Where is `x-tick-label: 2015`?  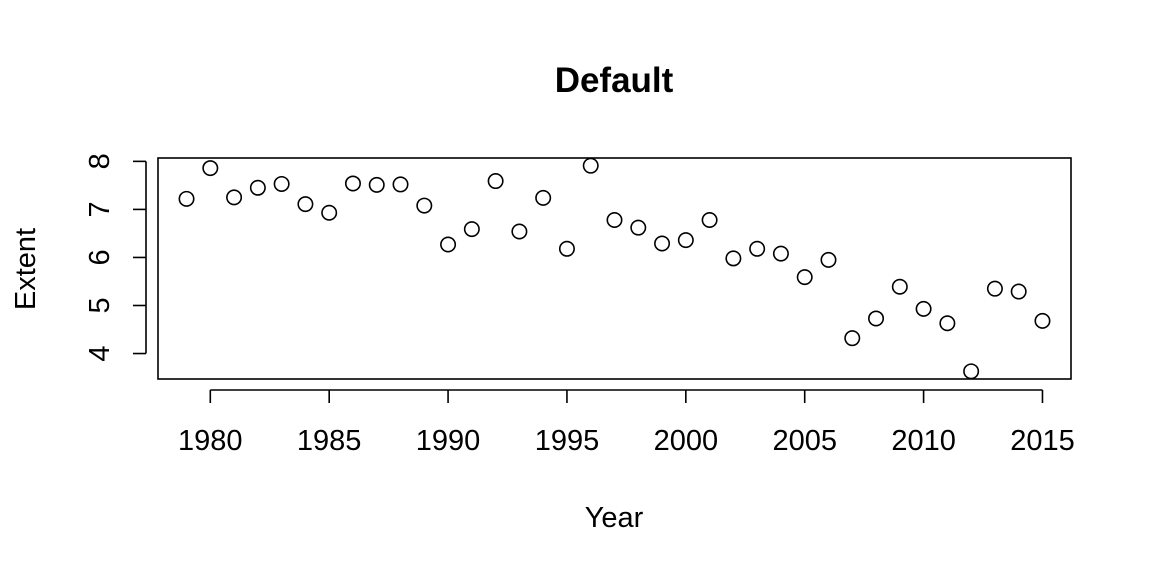
x-tick-label: 2015 is located at coordinates (1042, 441).